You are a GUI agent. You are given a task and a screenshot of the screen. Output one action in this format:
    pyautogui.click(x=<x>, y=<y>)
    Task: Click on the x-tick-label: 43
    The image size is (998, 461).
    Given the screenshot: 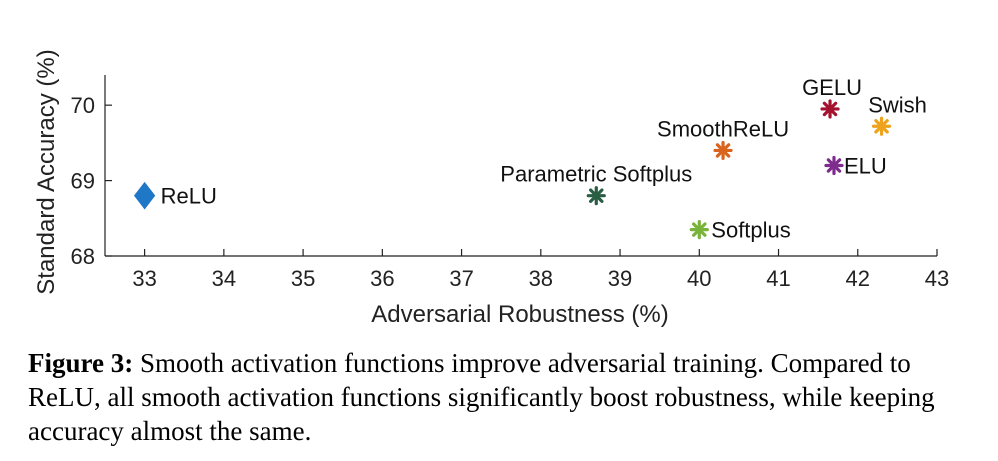 What is the action you would take?
    pyautogui.click(x=937, y=278)
    